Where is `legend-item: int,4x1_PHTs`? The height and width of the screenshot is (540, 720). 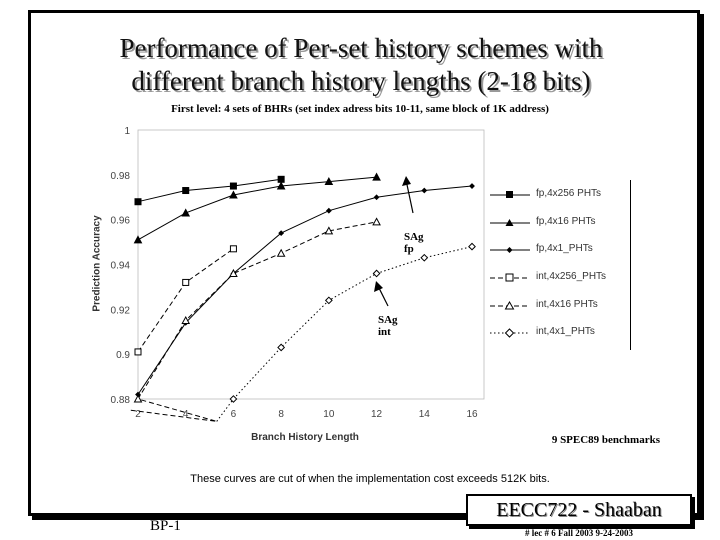
legend-item: int,4x1_PHTs is located at coordinates (559, 333).